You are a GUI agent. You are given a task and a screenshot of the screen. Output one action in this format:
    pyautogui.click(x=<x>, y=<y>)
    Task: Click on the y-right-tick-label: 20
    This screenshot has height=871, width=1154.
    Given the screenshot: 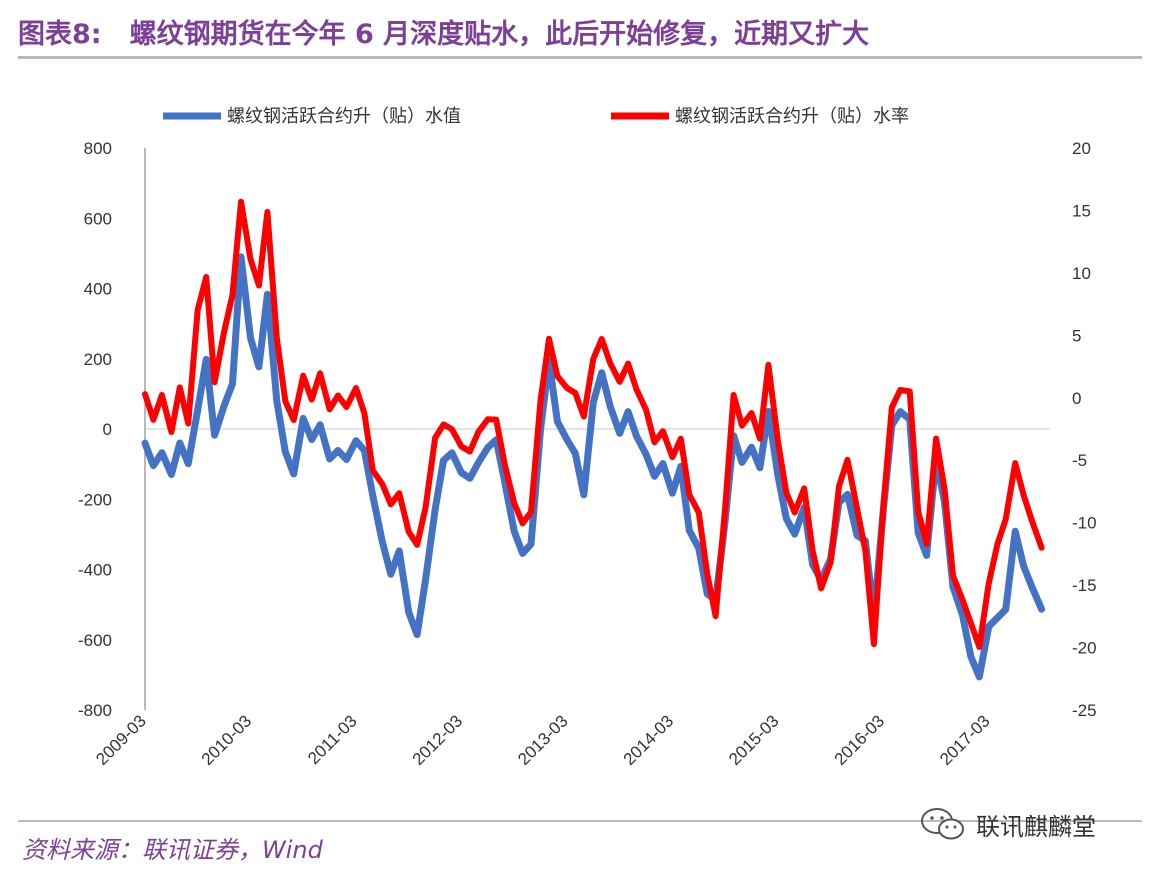 What is the action you would take?
    pyautogui.click(x=1081, y=148)
    